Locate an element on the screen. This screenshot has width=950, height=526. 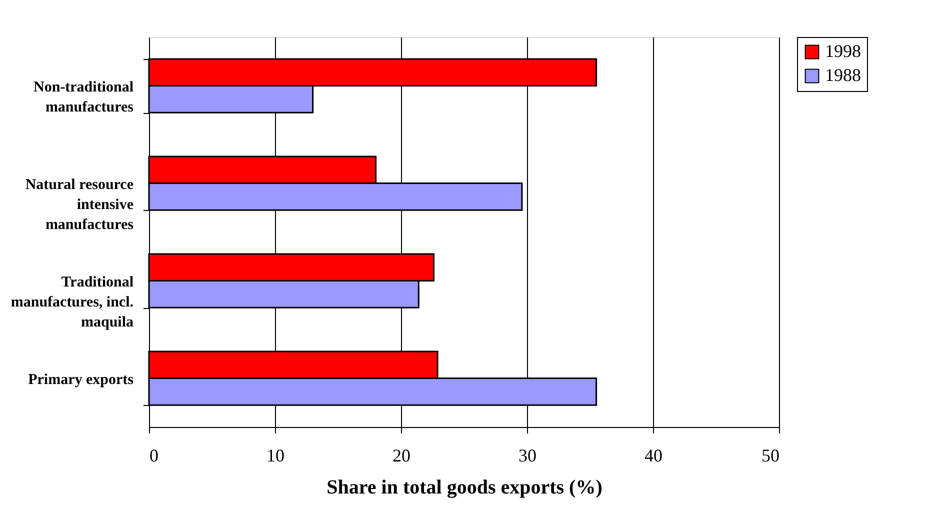
x-tick-label: 40 is located at coordinates (653, 456).